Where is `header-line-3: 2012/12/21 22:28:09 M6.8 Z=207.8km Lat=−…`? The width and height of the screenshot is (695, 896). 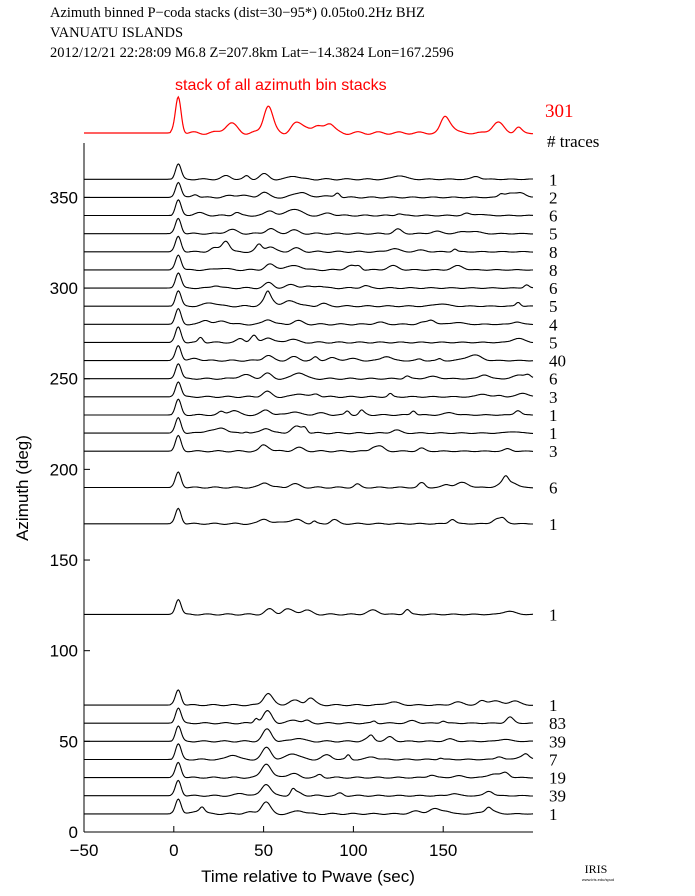
header-line-3: 2012/12/21 22:28:09 M6.8 Z=207.8km Lat=−… is located at coordinates (252, 53).